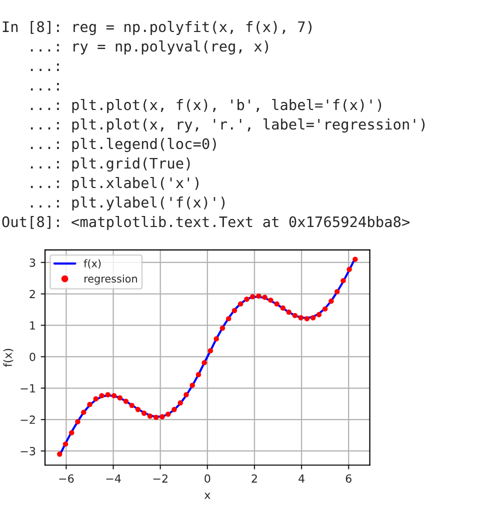  What do you see at coordinates (27, 420) in the screenshot?
I see `y-tick-label: −2` at bounding box center [27, 420].